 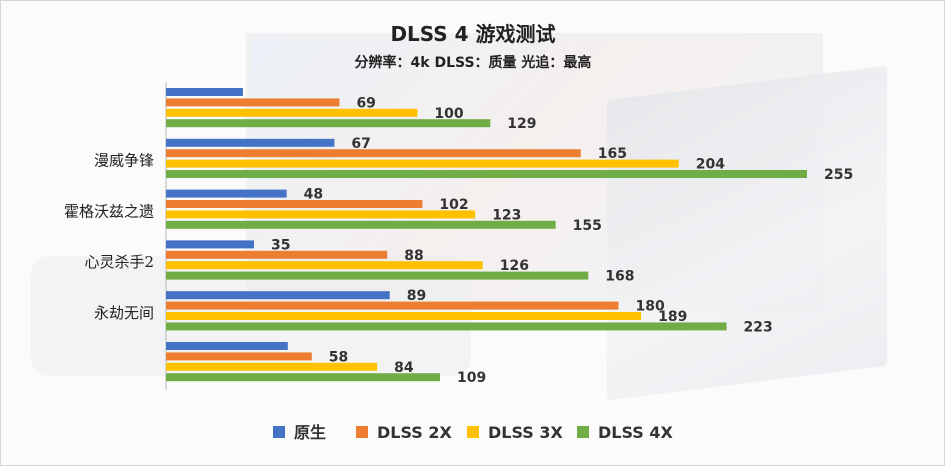 I want to click on data-label: 89, so click(x=416, y=296).